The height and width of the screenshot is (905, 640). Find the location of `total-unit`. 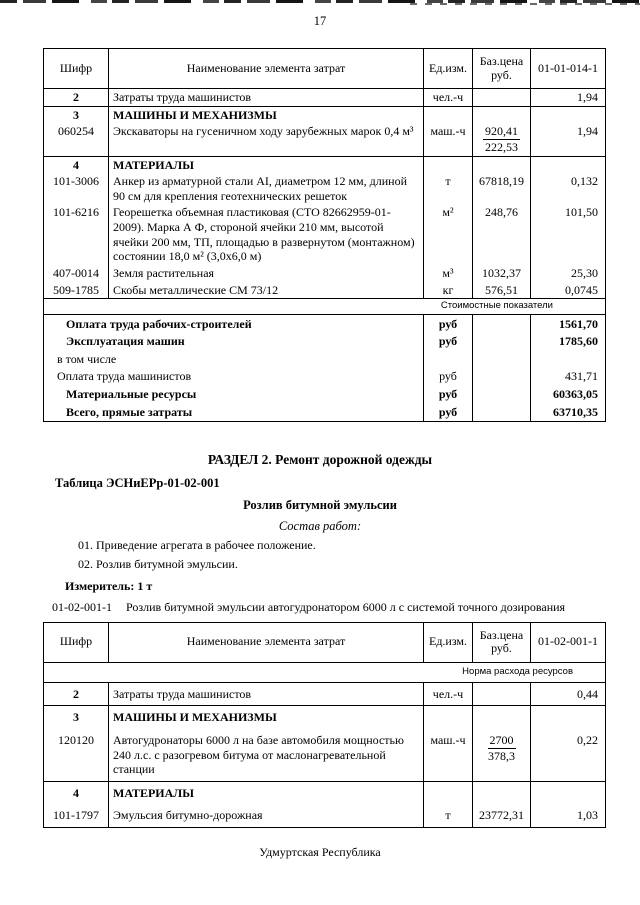

total-unit is located at coordinates (448, 359).